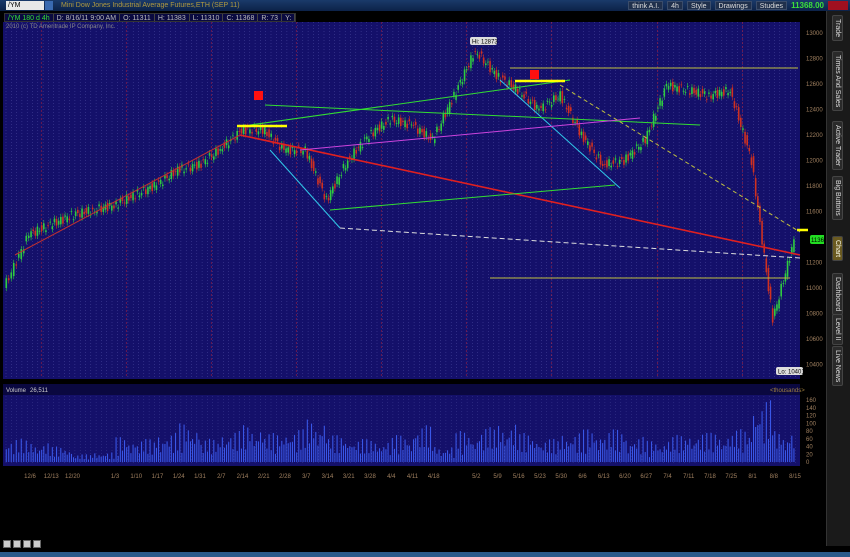 This screenshot has height=557, width=850. Describe the element at coordinates (646, 5) in the screenshot. I see `think-ai-button: think A.I.` at that location.